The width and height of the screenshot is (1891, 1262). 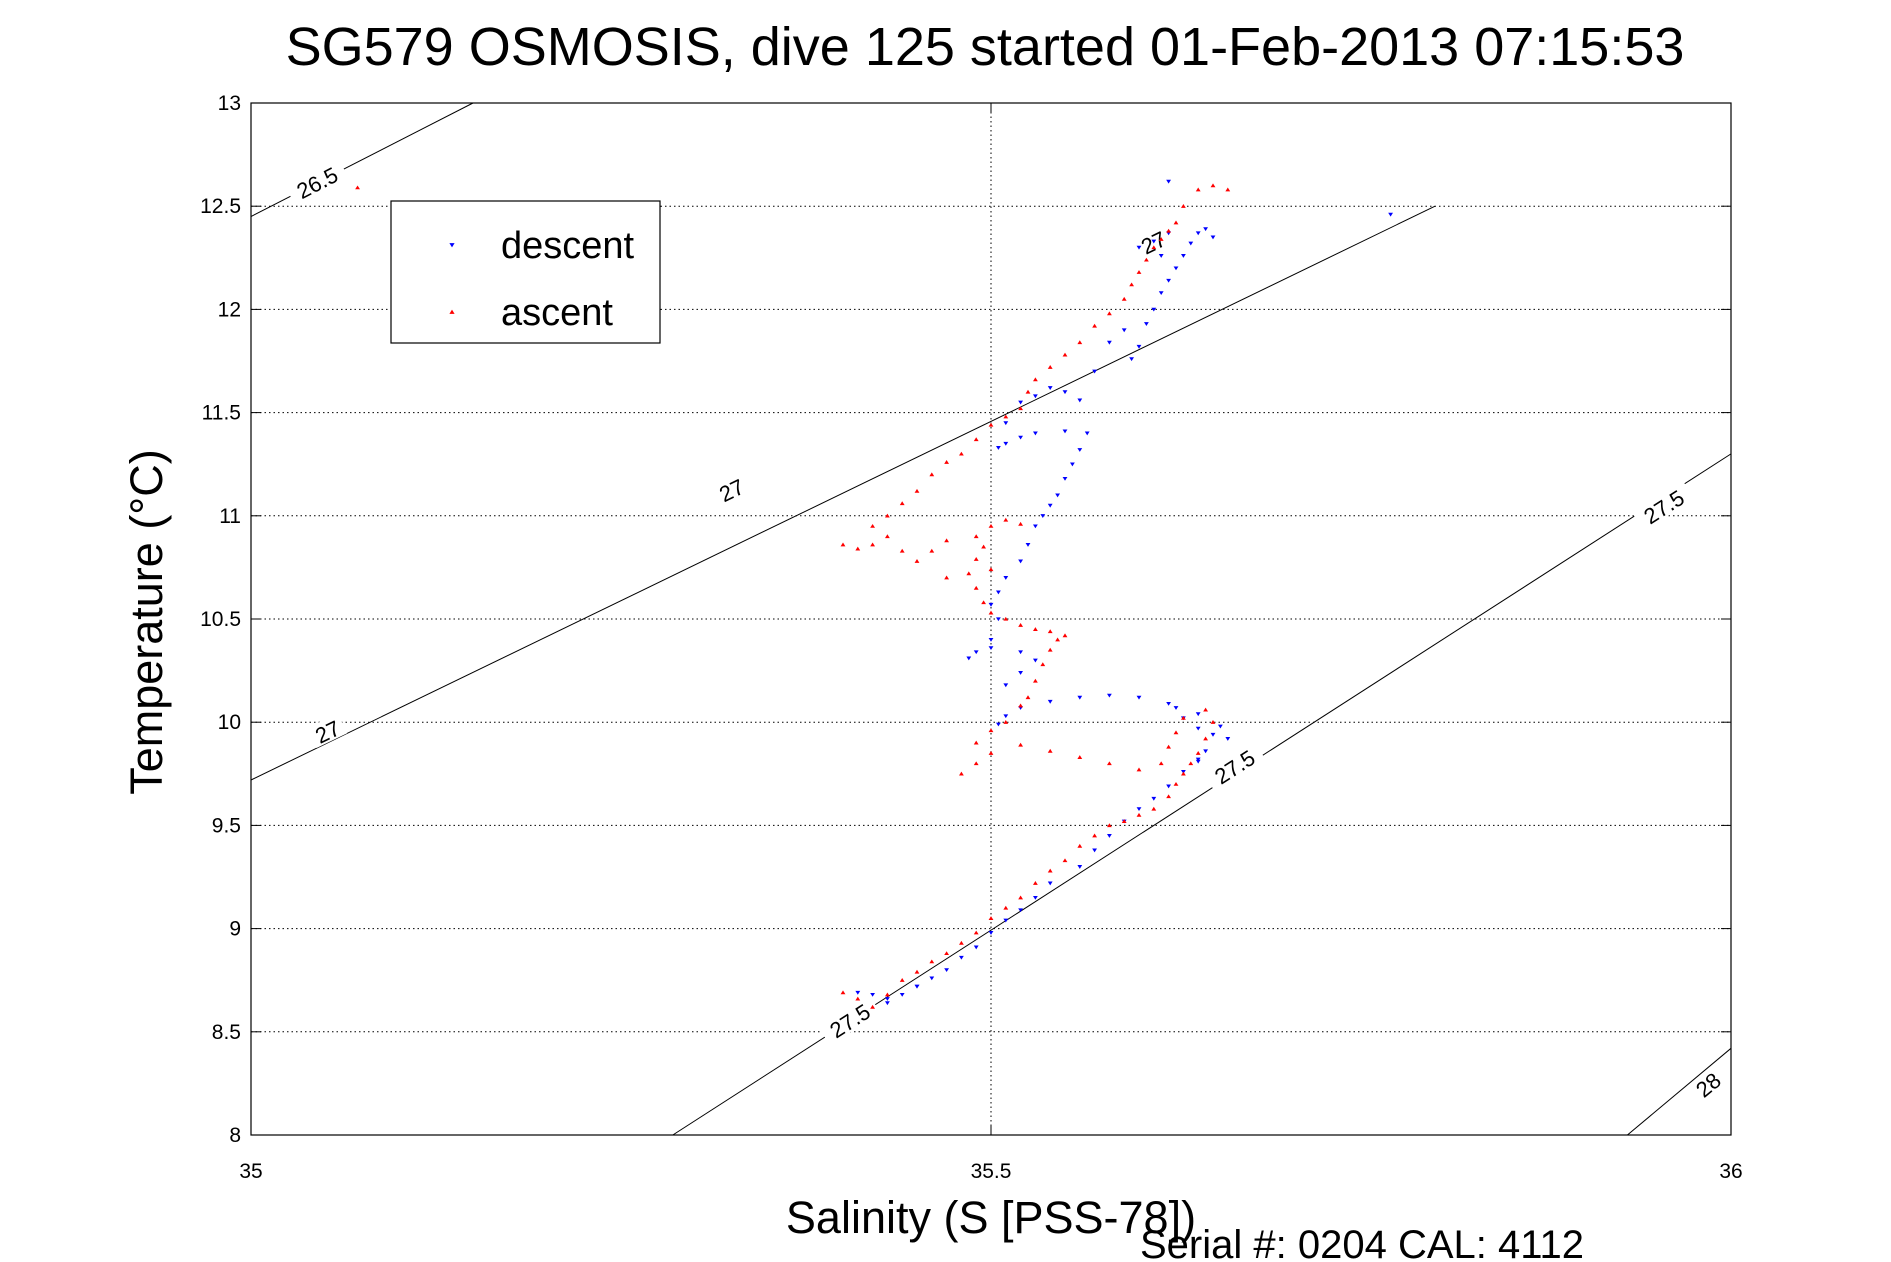 I want to click on legend: descent ascent, so click(x=525, y=272).